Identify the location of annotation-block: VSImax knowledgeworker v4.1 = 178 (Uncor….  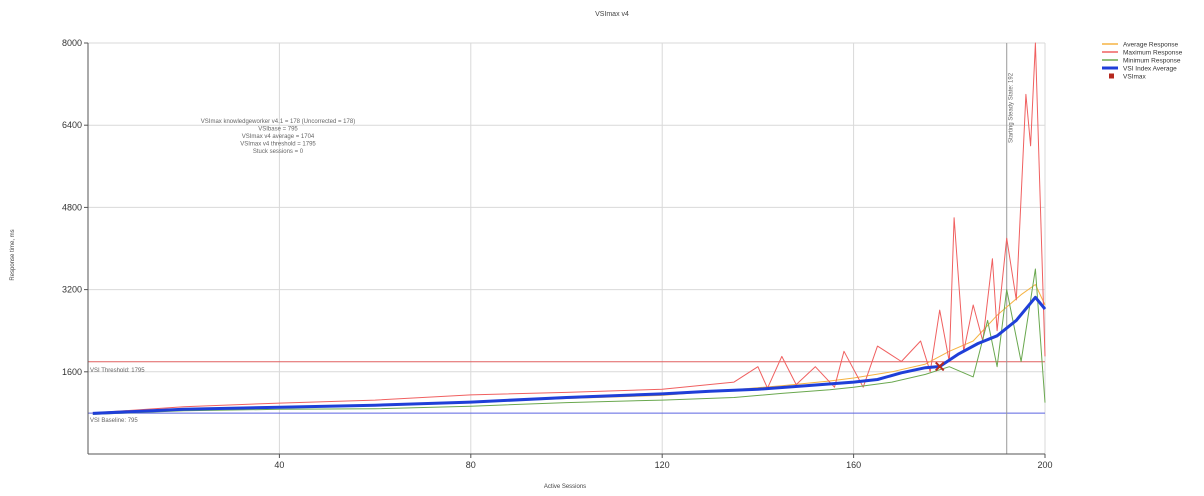
(278, 137).